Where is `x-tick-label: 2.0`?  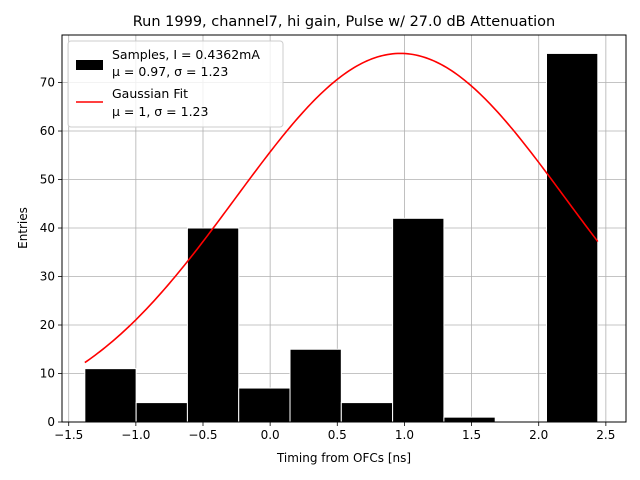
x-tick-label: 2.0 is located at coordinates (538, 435).